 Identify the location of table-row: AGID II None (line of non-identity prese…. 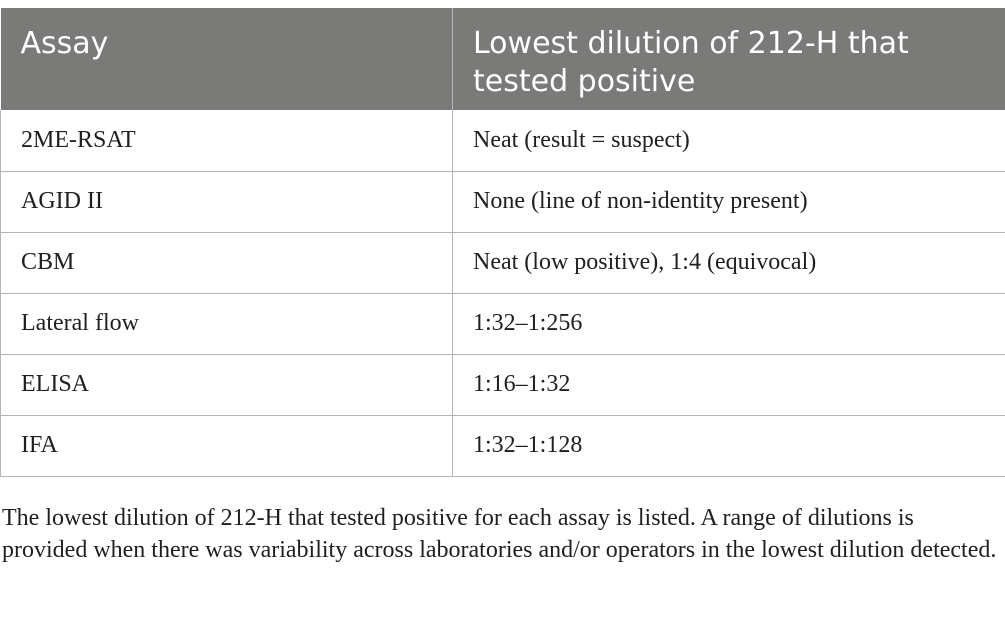
(502, 202).